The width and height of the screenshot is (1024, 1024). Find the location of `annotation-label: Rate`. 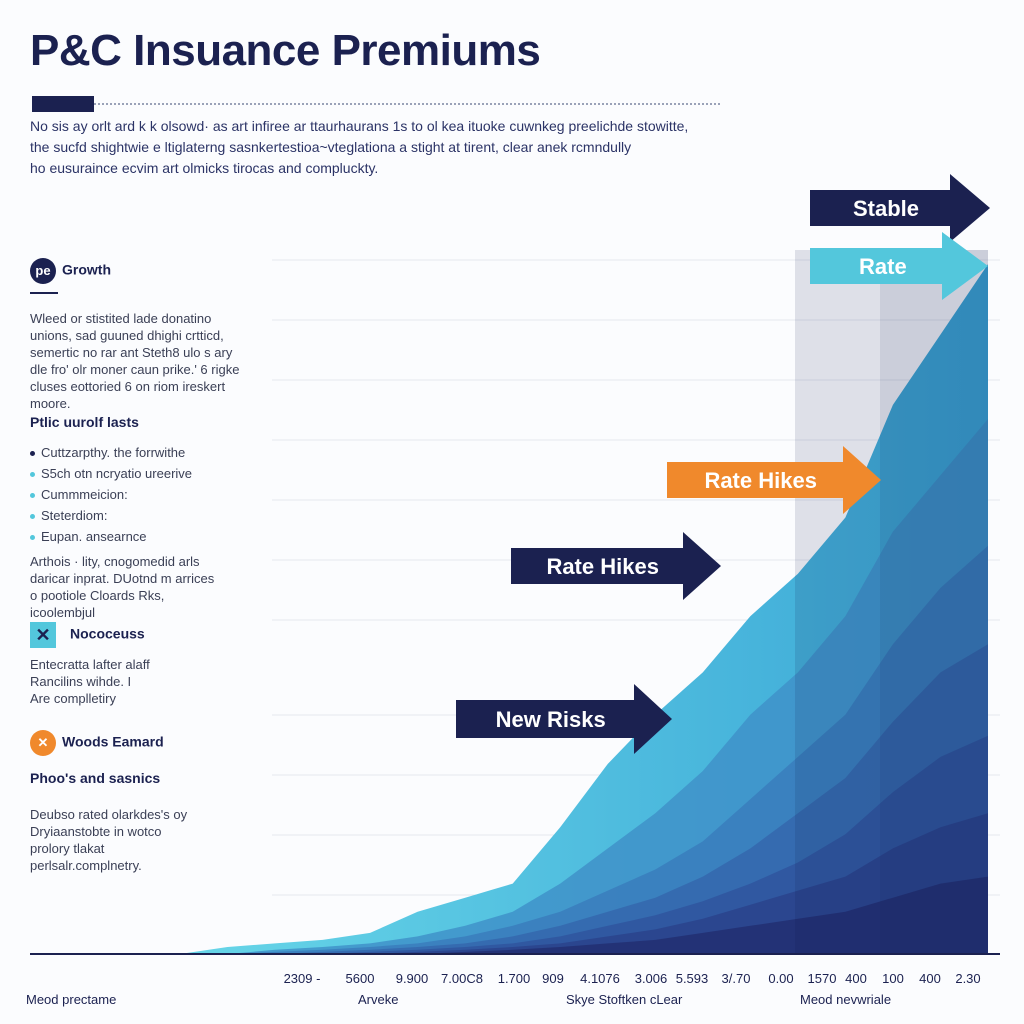

annotation-label: Rate is located at coordinates (883, 266).